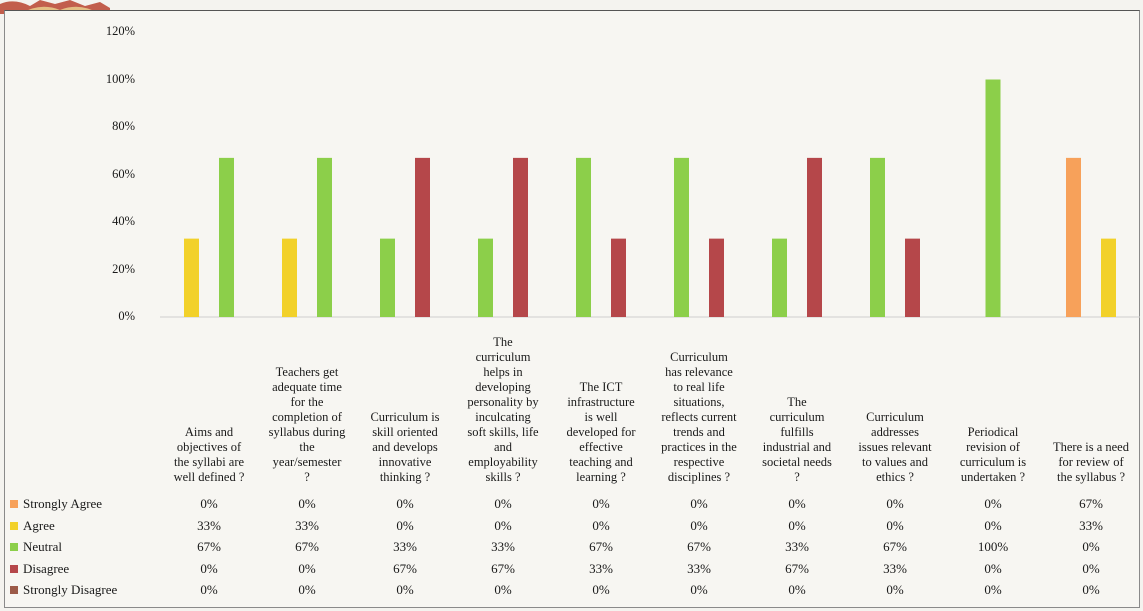 Image resolution: width=1143 pixels, height=611 pixels. What do you see at coordinates (601, 462) in the screenshot?
I see `category-label-line: teaching and` at bounding box center [601, 462].